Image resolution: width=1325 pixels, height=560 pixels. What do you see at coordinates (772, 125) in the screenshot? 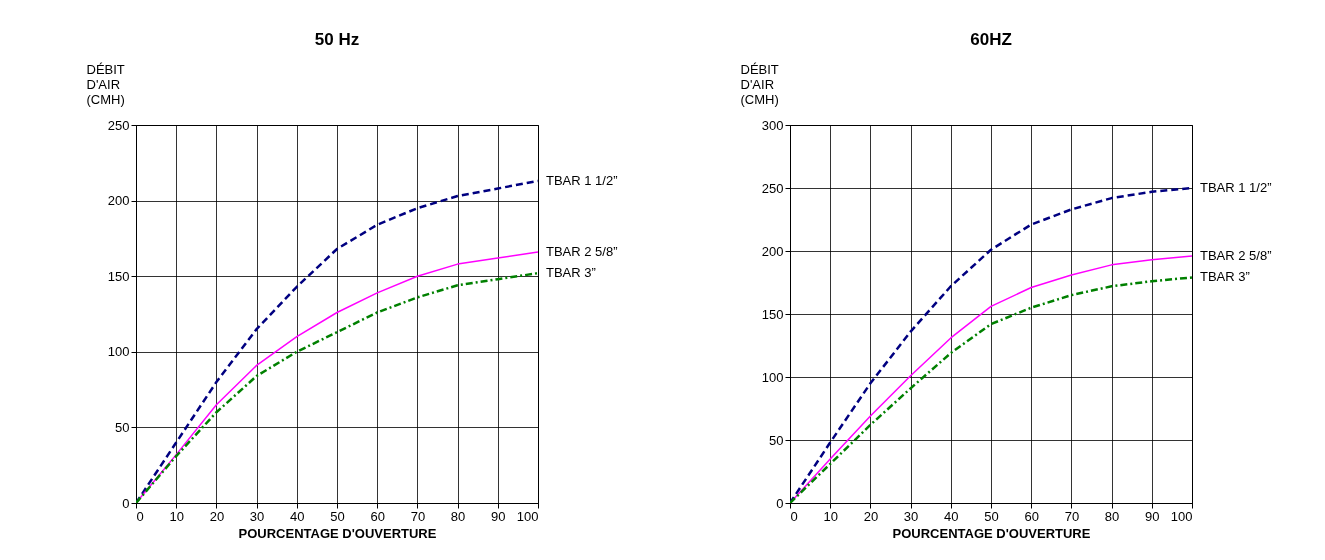
I see `y-tick-label: 300` at bounding box center [772, 125].